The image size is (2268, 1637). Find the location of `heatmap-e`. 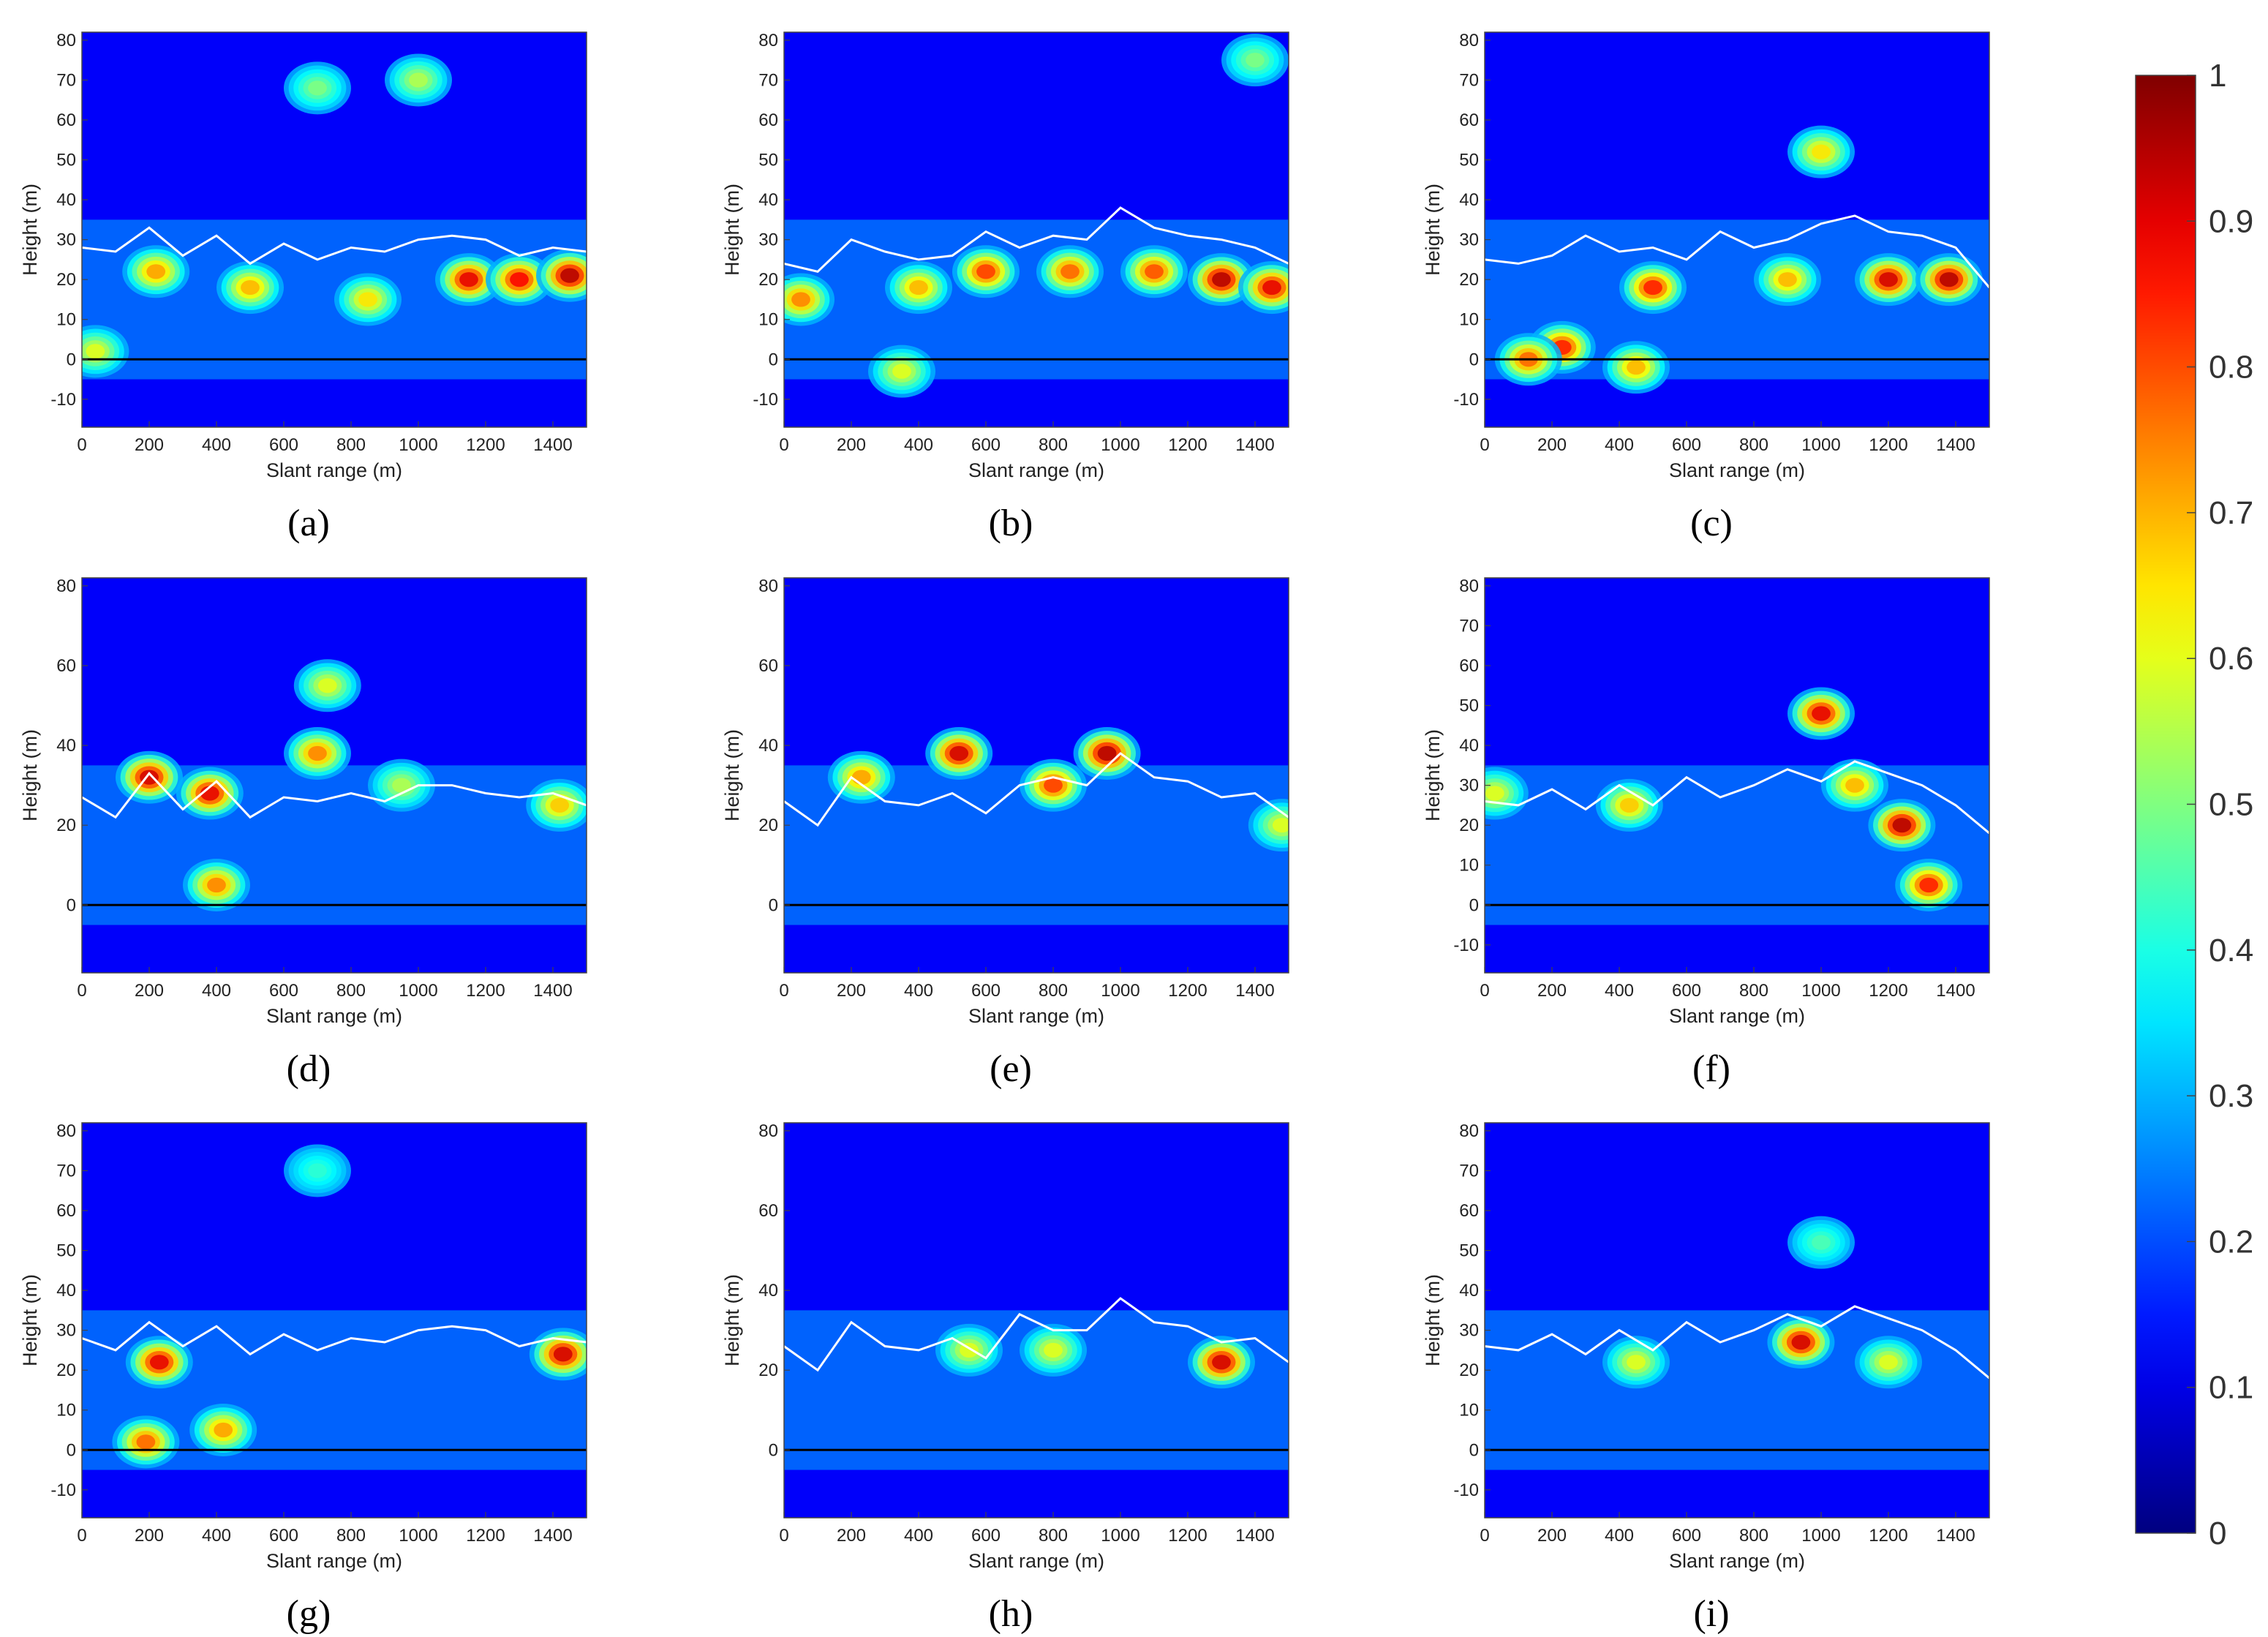

heatmap-e is located at coordinates (1036, 775).